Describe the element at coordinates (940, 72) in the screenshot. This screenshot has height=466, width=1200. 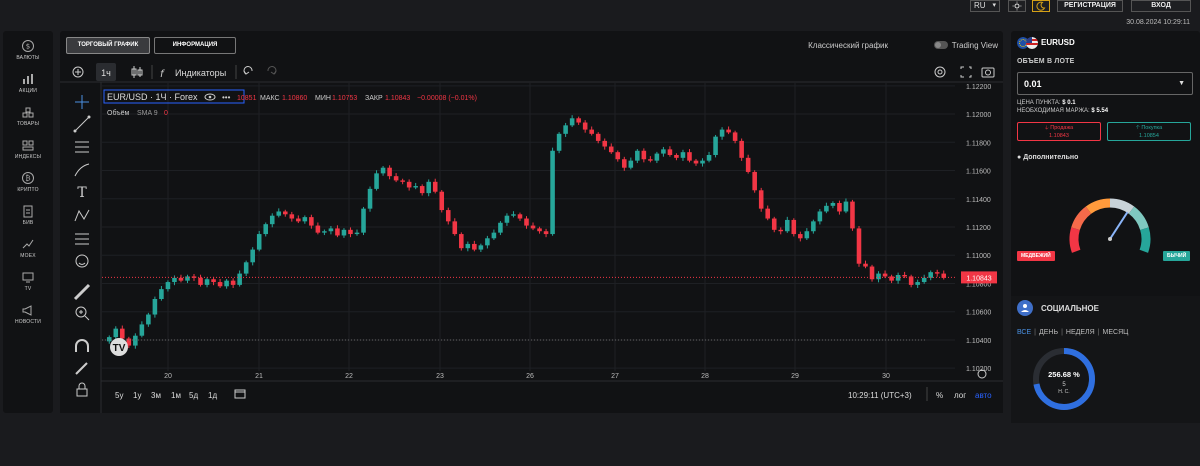
I see `settings-icon` at that location.